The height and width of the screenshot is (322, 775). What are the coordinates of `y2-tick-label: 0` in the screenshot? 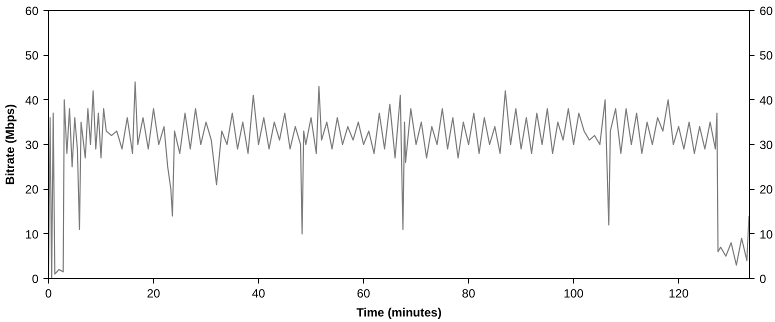 It's located at (763, 279).